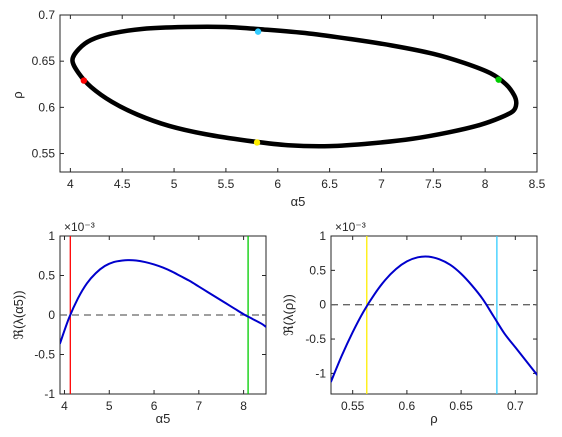 The height and width of the screenshot is (437, 562). Describe the element at coordinates (18, 314) in the screenshot. I see `bottom-left-y-axis-label: ℜ(λ(α5))` at that location.